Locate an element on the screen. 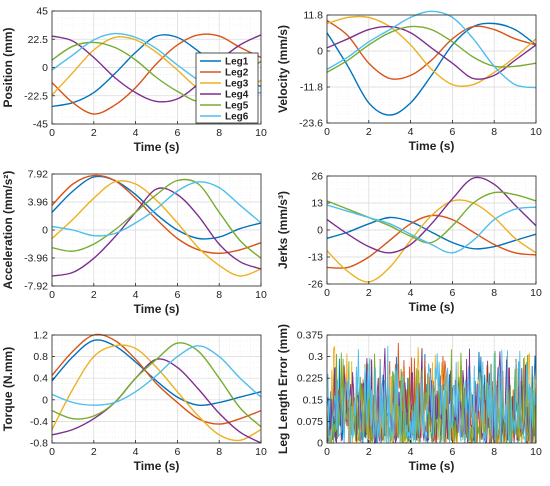 This screenshot has width=550, height=486. y-tick-label: 0.375 is located at coordinates (310, 336).